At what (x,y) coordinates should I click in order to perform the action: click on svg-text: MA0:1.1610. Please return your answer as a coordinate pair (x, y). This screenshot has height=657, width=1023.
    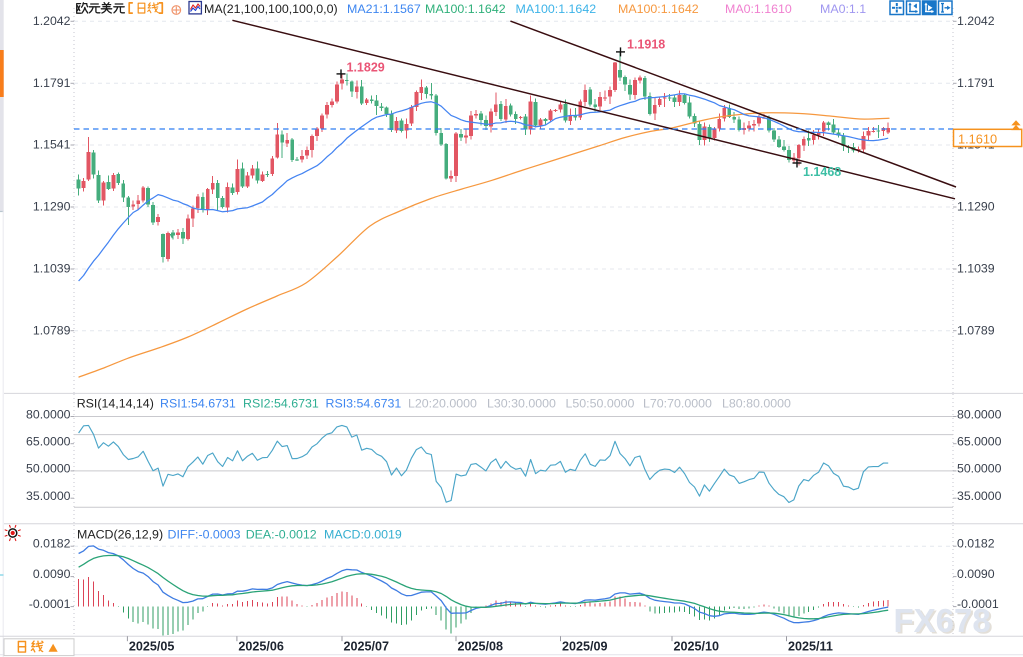
    Looking at the image, I should click on (758, 9).